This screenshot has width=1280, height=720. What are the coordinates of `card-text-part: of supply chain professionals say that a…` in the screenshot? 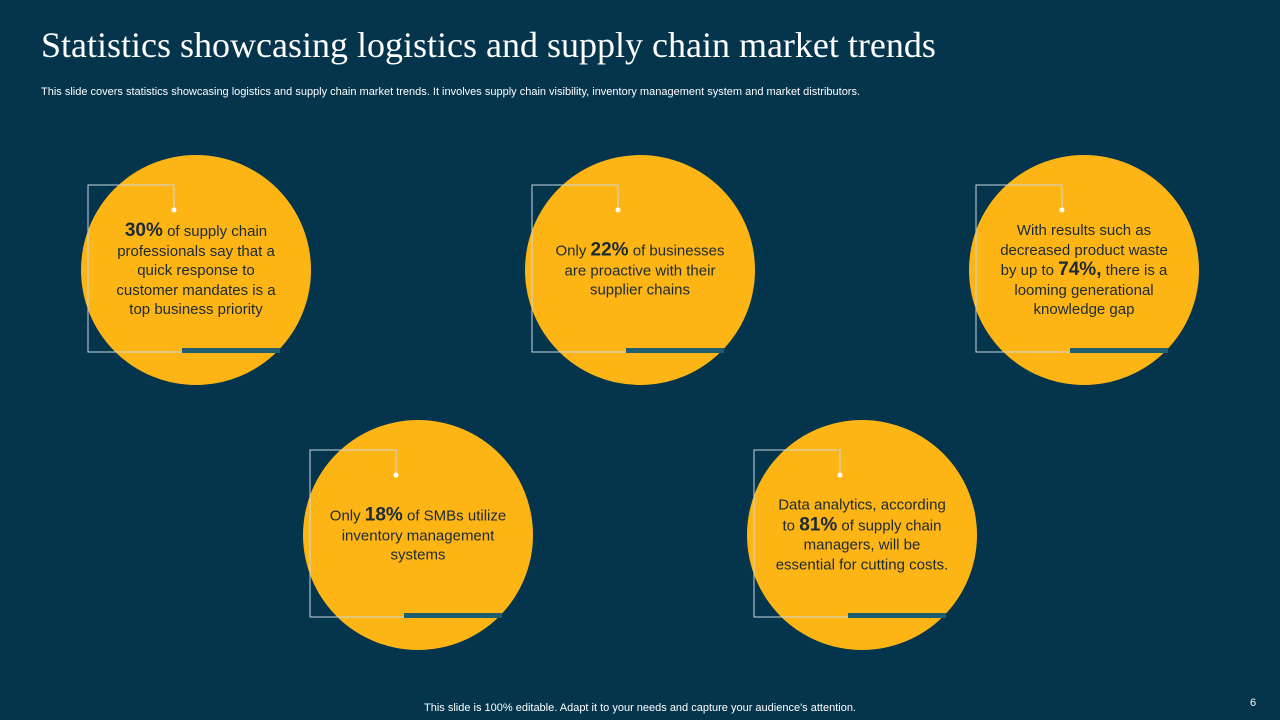 It's located at (196, 270).